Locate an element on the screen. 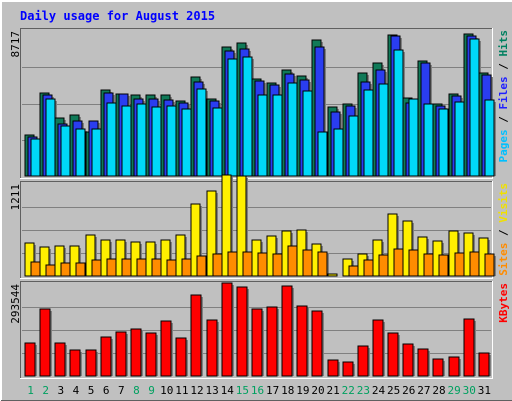 This screenshot has width=512, height=401. bar-kbytes-day-30-body is located at coordinates (469, 347).